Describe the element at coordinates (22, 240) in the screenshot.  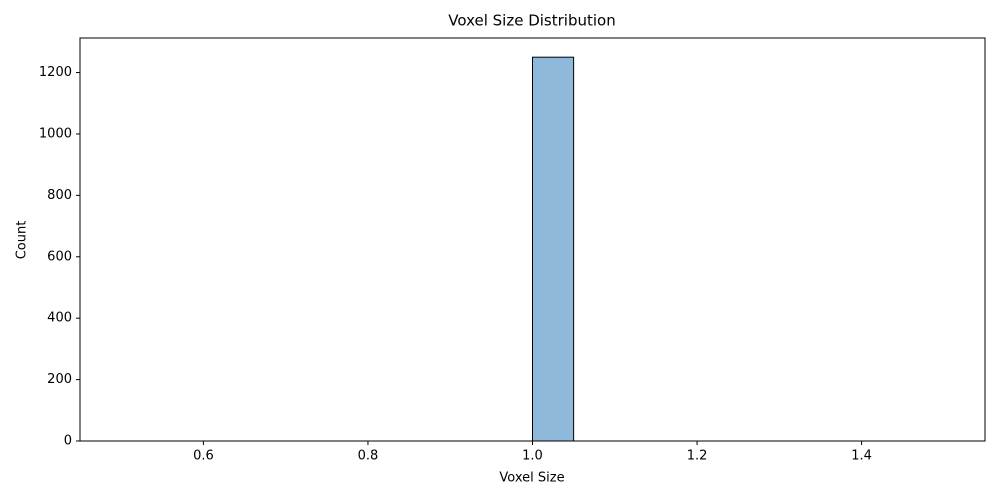
I see `y-axis-label: Count` at that location.